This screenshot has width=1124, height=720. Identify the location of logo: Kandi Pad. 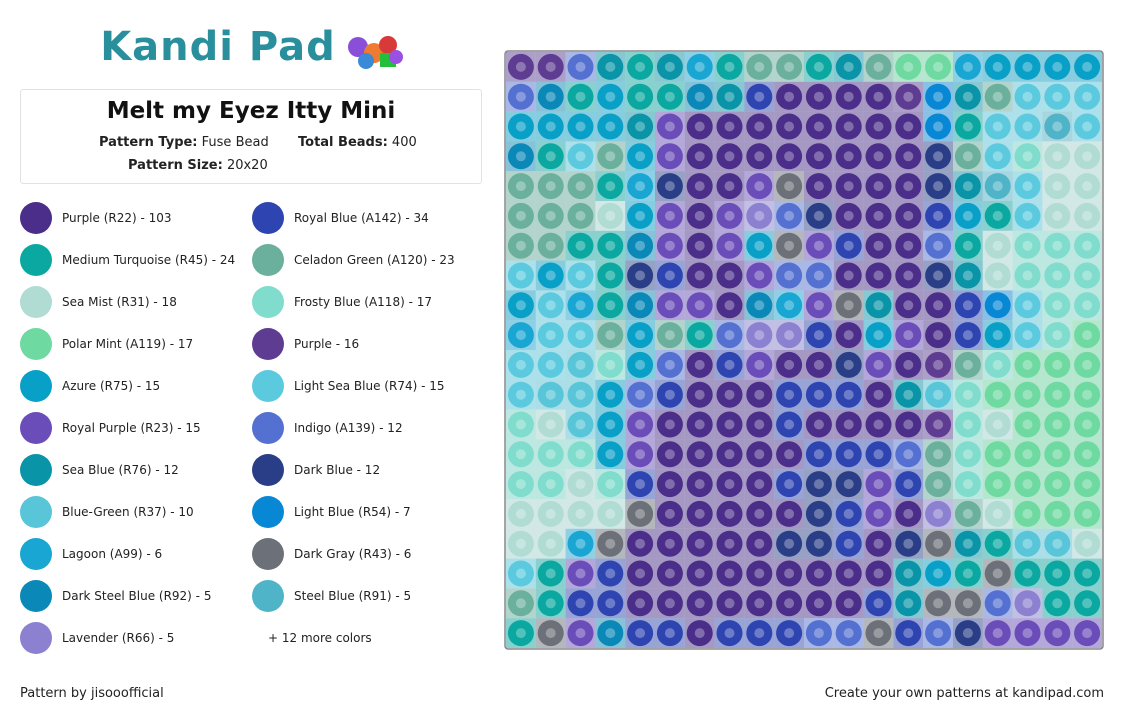
(252, 47).